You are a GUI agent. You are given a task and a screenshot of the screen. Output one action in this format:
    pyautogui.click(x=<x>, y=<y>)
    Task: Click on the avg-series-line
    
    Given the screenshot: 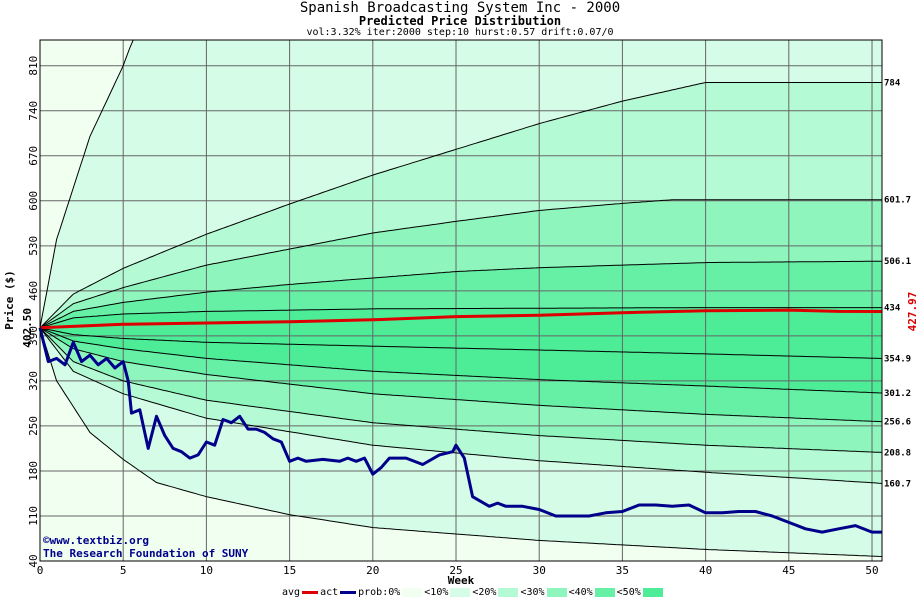 What is the action you would take?
    pyautogui.click(x=461, y=319)
    